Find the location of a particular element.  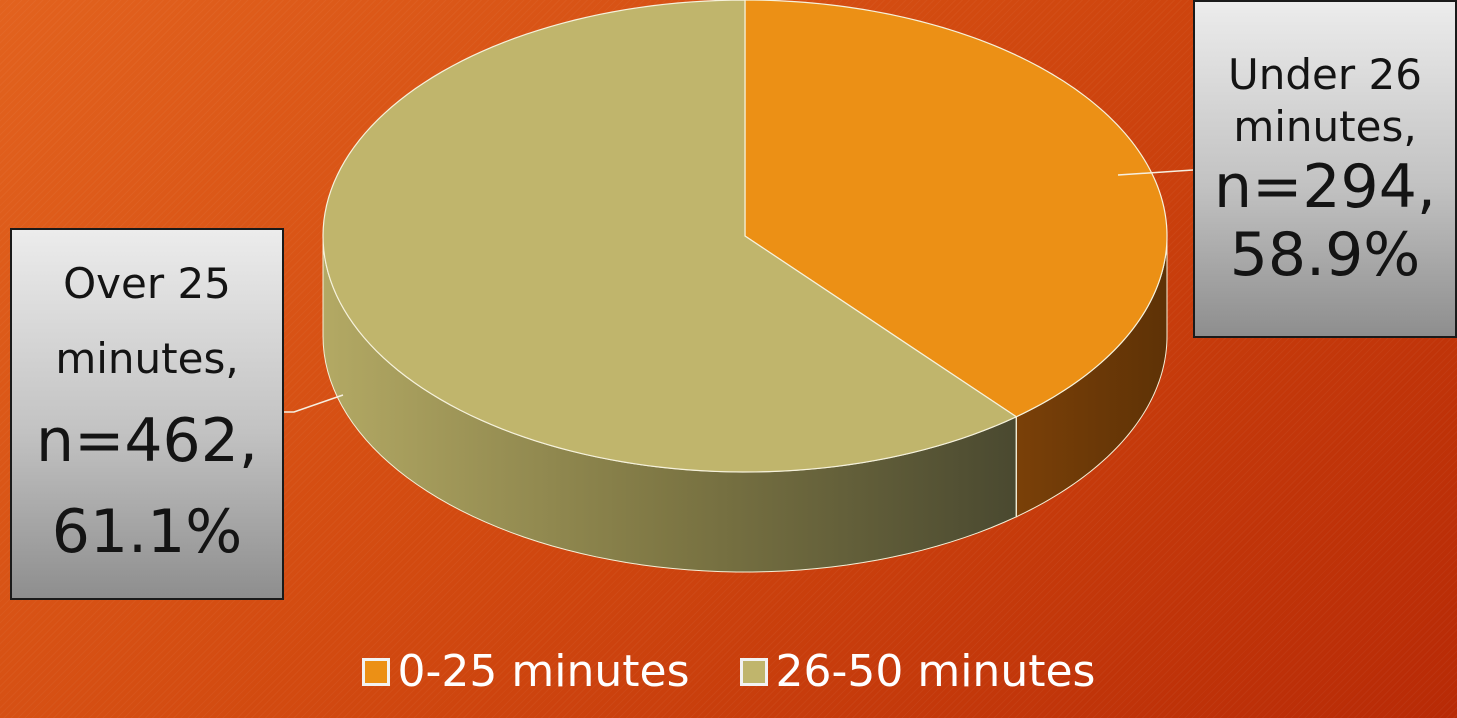

data-label-0-25-minutes: Under 26 minutes, n=294, 58.9% is located at coordinates (1325, 169).